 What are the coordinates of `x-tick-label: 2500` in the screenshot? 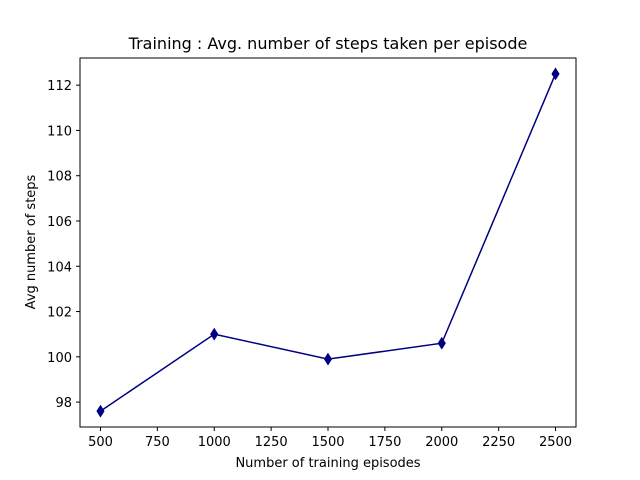 It's located at (555, 442).